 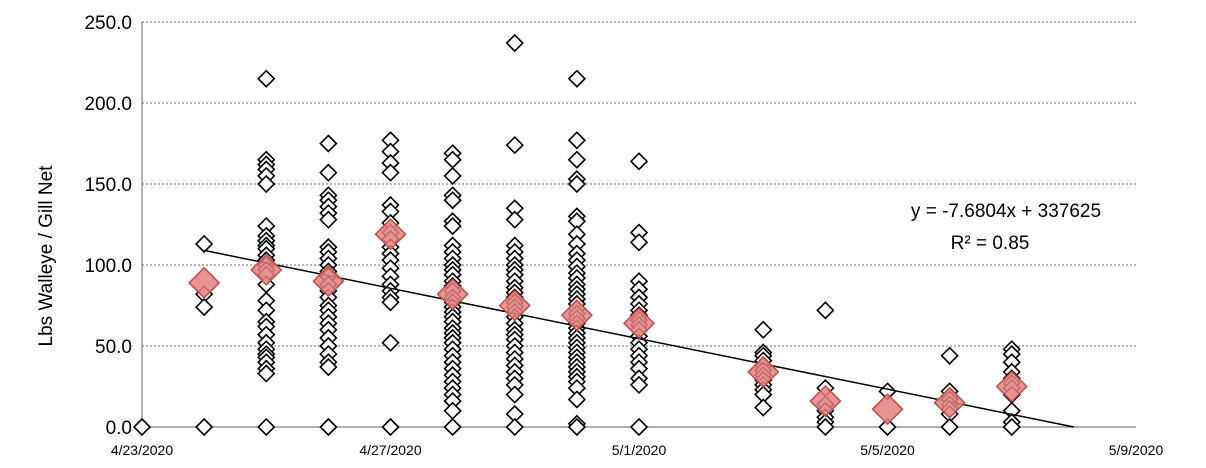 I want to click on y-tick-label: 100.0, so click(x=108, y=266).